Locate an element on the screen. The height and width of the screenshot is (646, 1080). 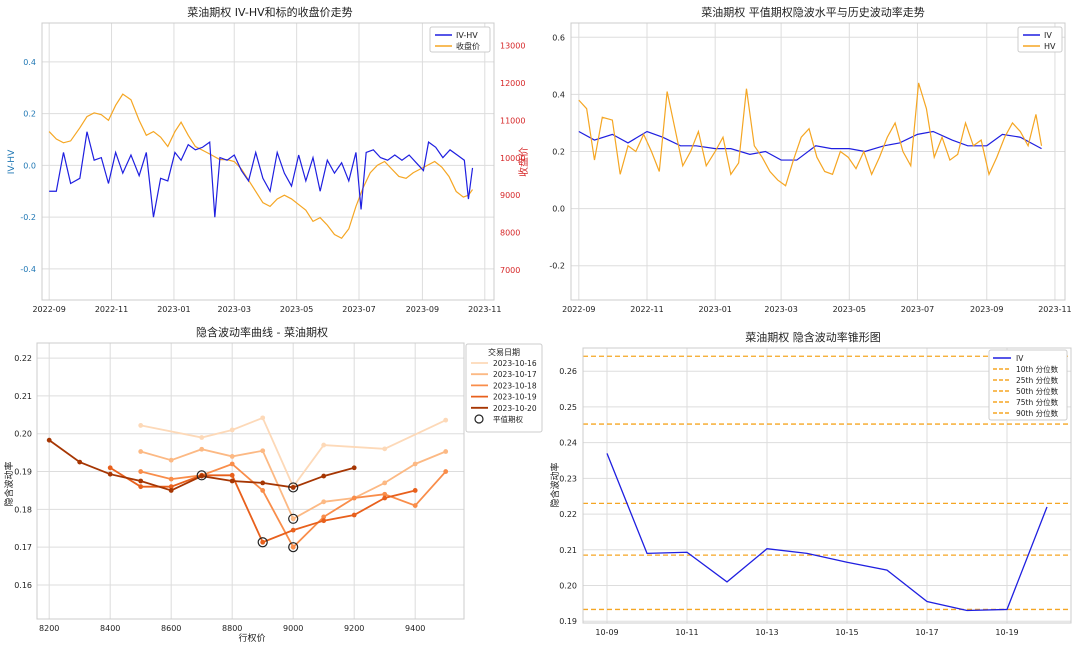
y2-tick-label: 13000 is located at coordinates (512, 45).